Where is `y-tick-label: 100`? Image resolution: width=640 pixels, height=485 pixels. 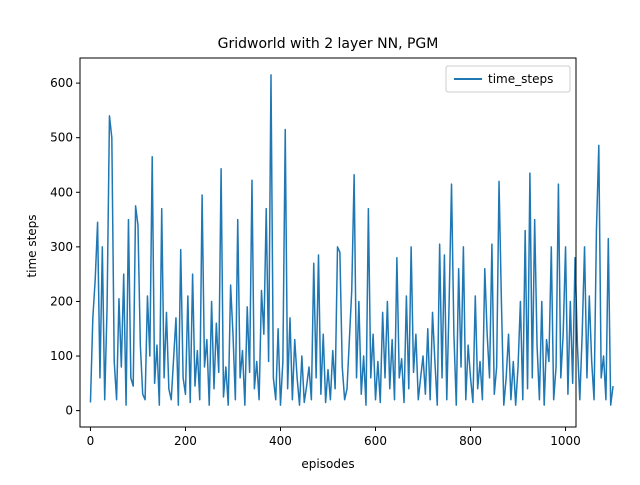 y-tick-label: 100 is located at coordinates (61, 356).